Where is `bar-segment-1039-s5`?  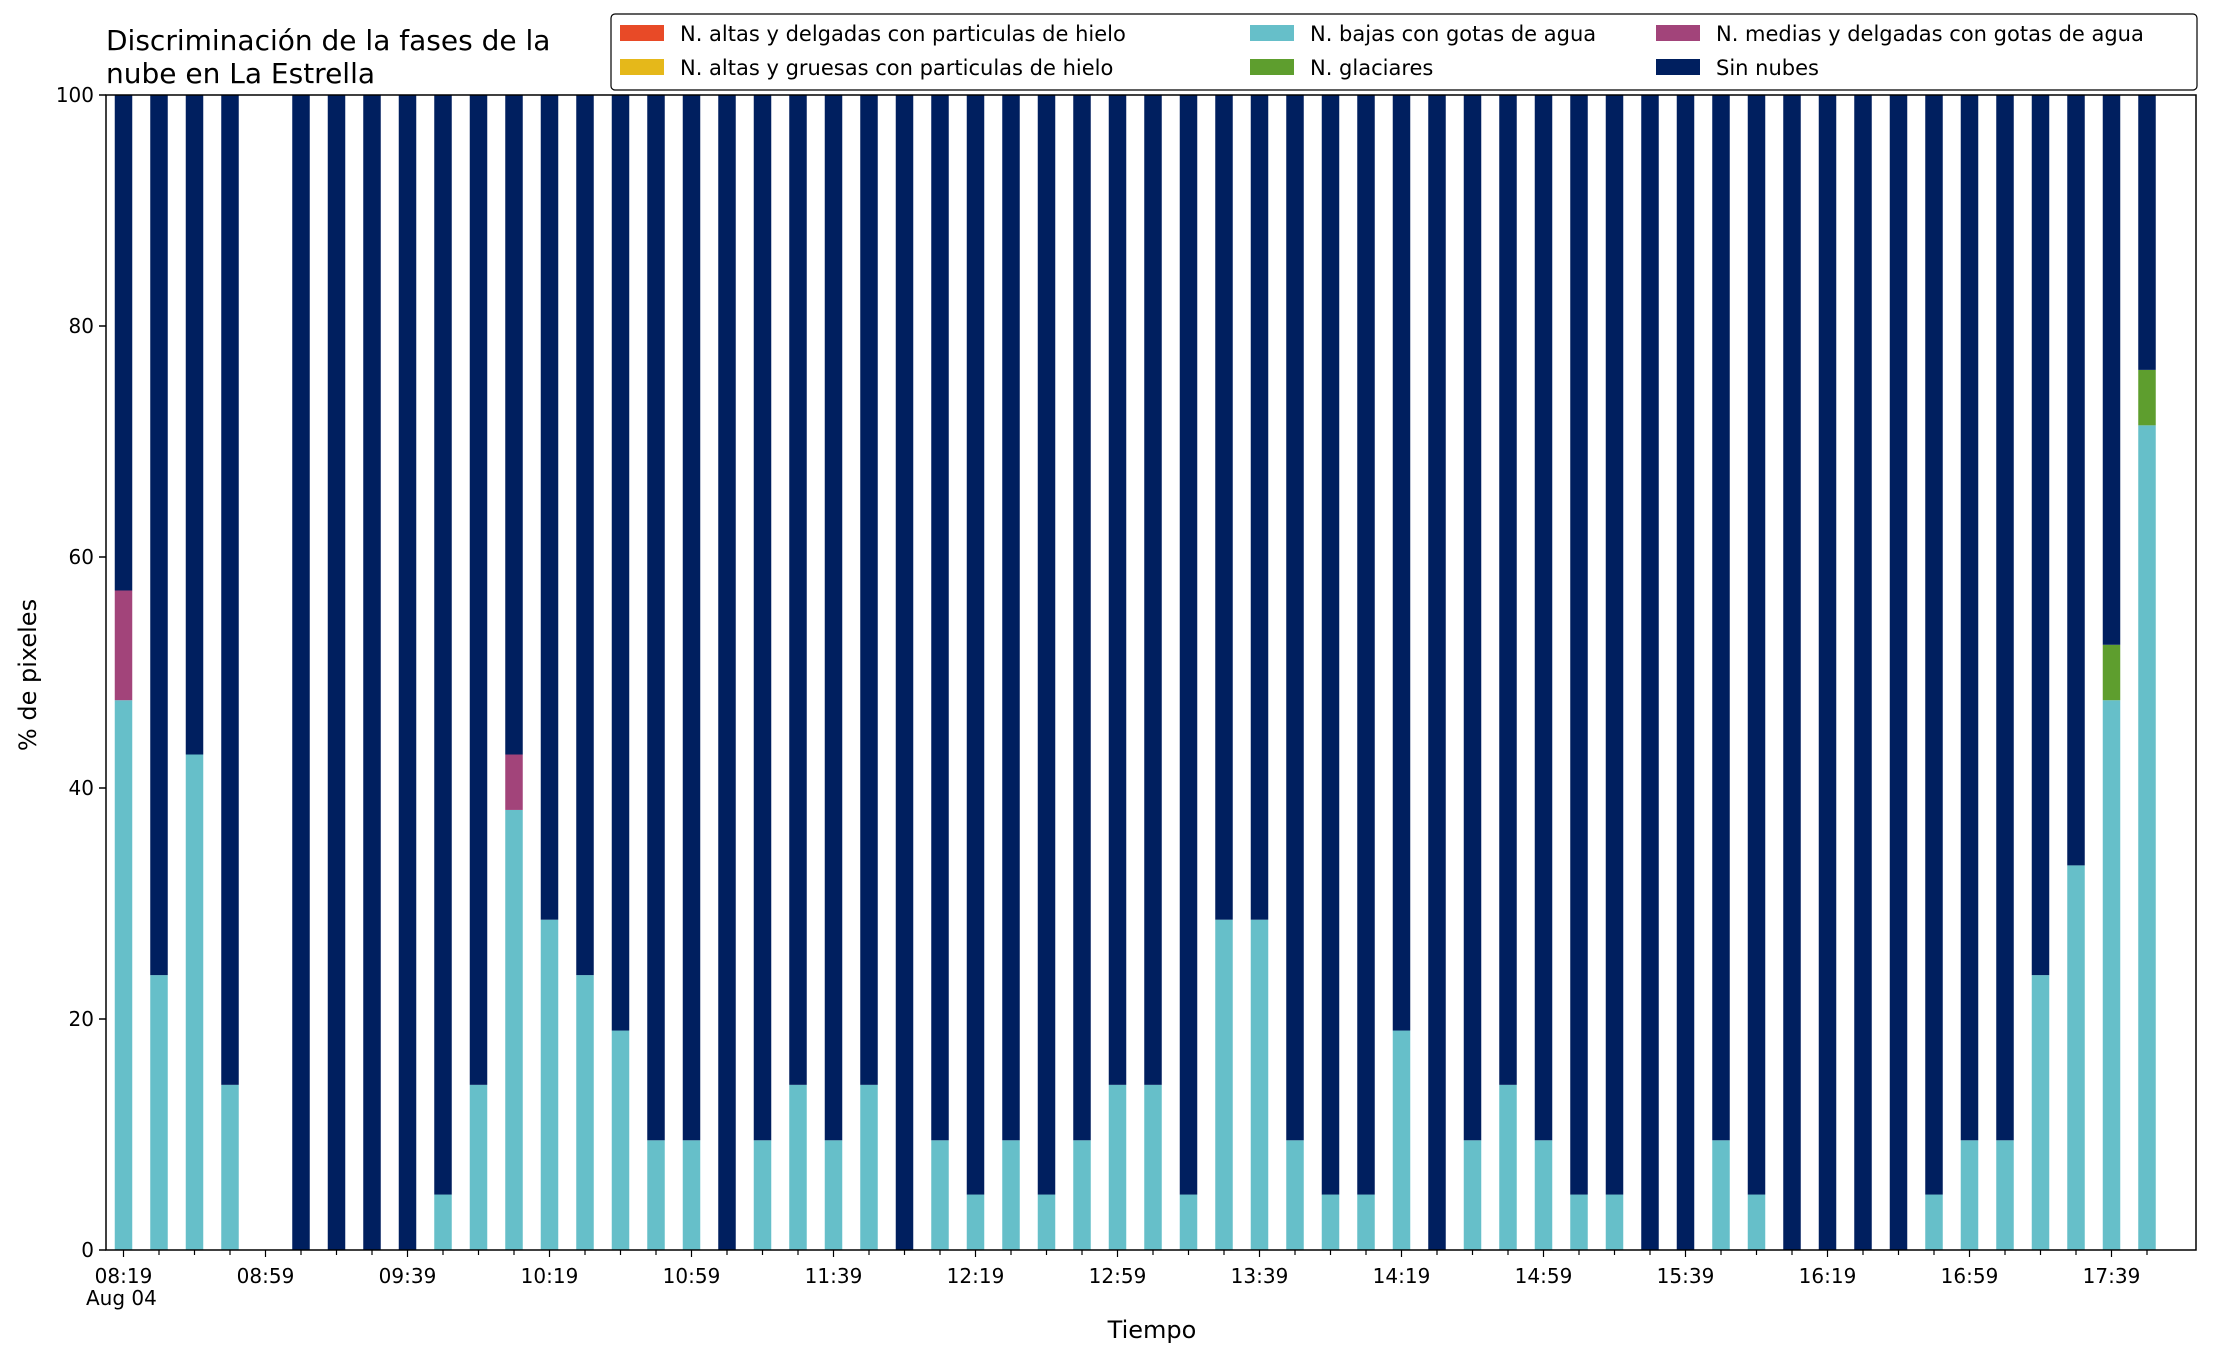
bar-segment-1039-s5 is located at coordinates (620, 563).